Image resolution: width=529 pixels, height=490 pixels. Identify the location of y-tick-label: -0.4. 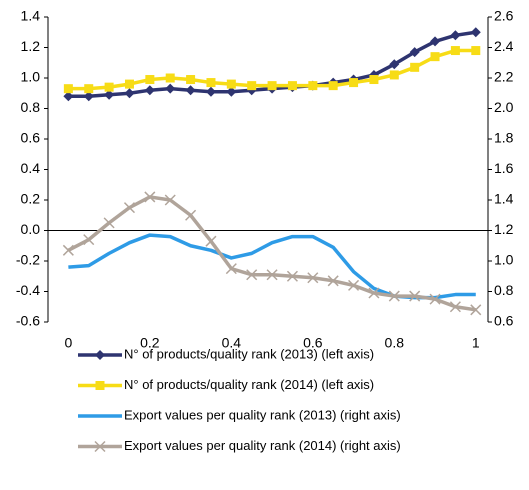
(28, 290).